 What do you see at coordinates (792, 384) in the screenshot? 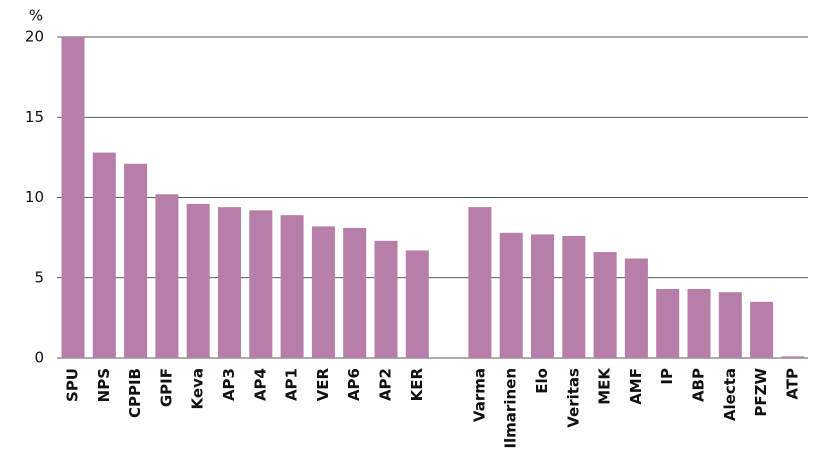
I see `x-tick-label: ATP` at bounding box center [792, 384].